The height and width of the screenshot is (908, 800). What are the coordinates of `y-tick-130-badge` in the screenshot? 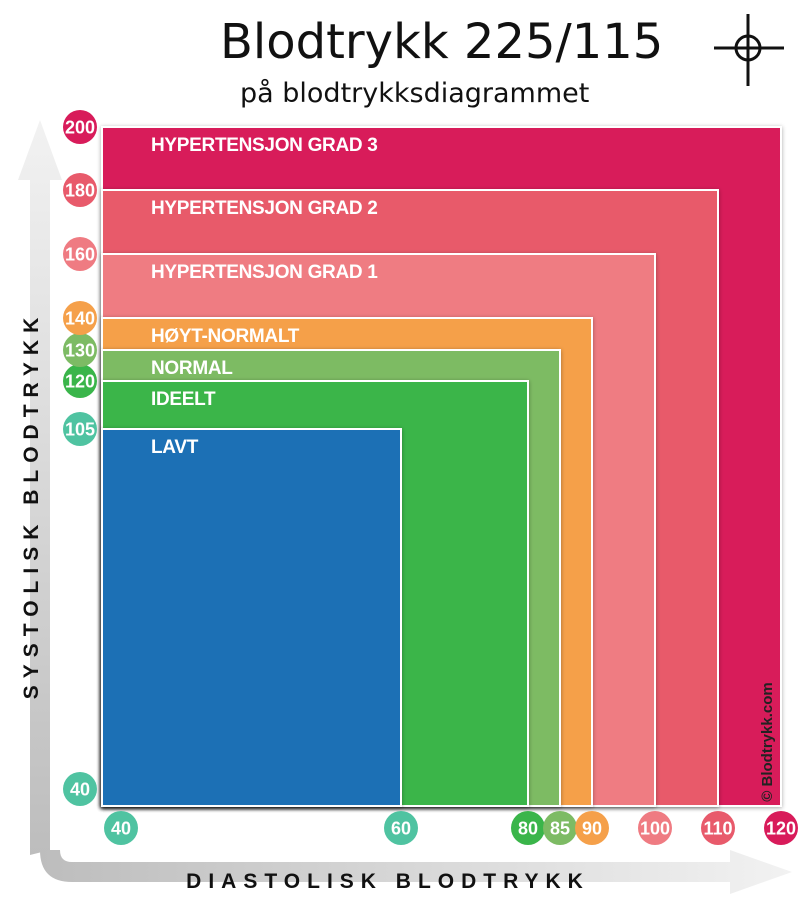 It's located at (80, 350).